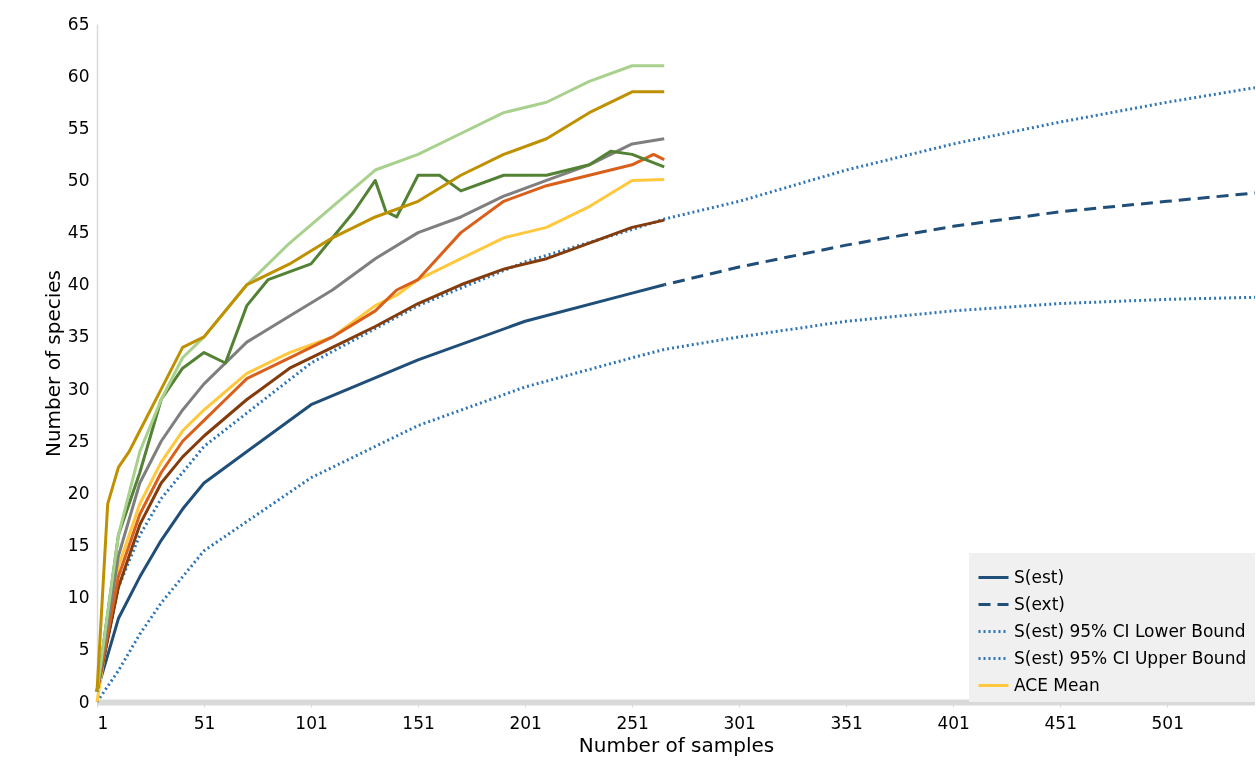 This screenshot has width=1256, height=783. What do you see at coordinates (78, 492) in the screenshot?
I see `y-tick-label: 20` at bounding box center [78, 492].